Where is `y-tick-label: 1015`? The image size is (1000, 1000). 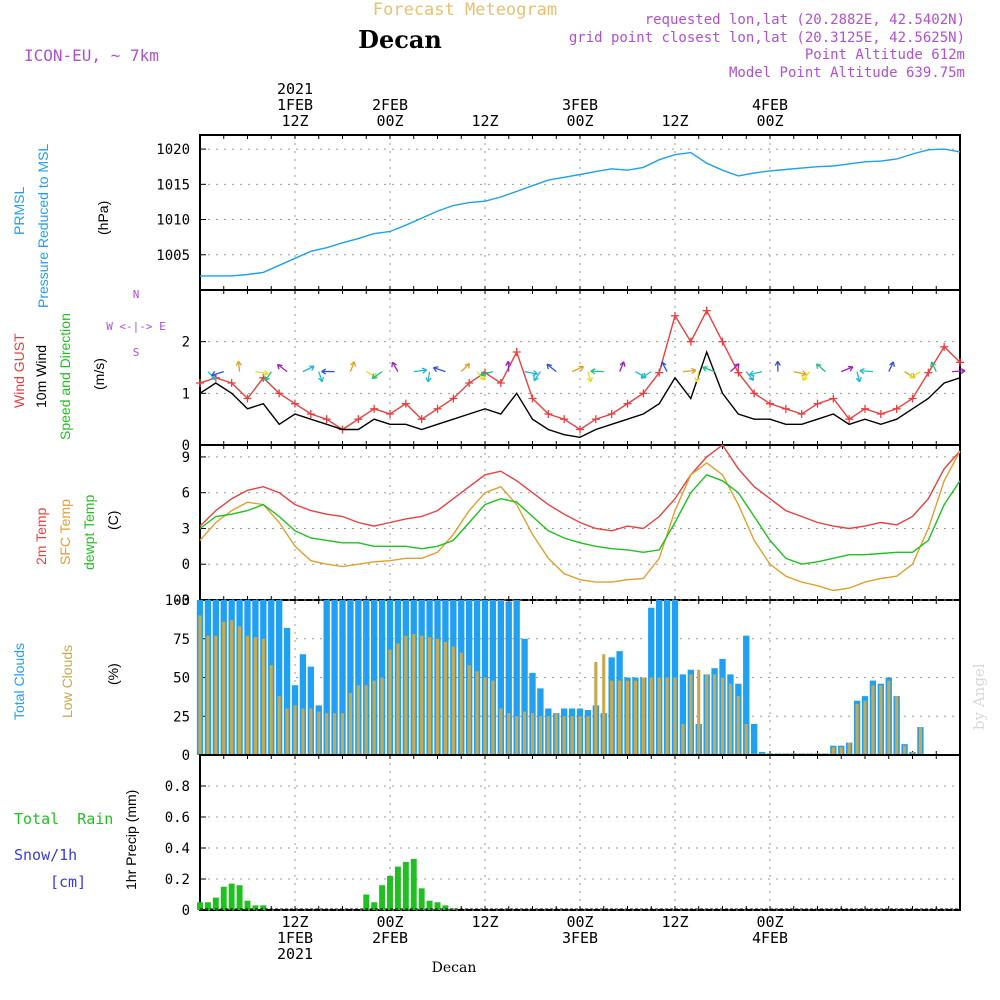
y-tick-label: 1015 is located at coordinates (173, 185).